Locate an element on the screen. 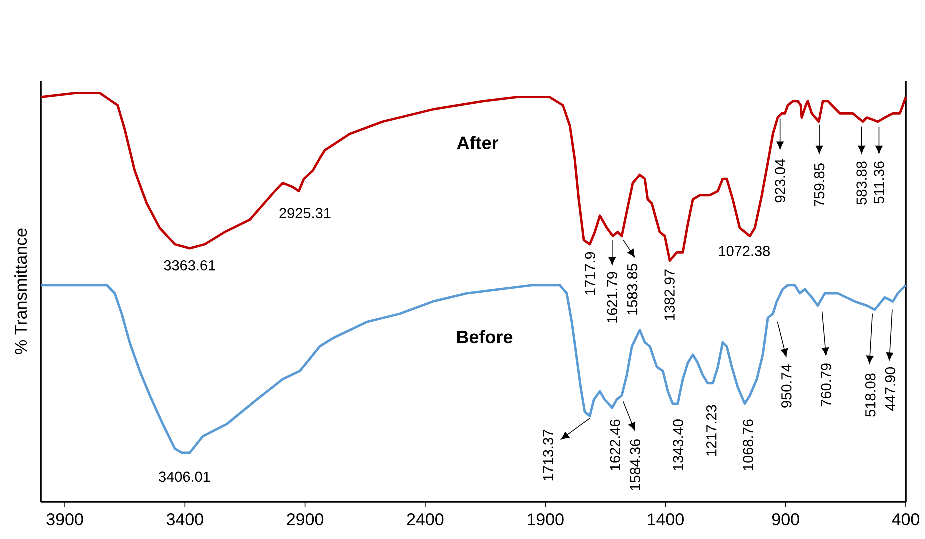 The image size is (925, 539). series-label: After is located at coordinates (478, 143).